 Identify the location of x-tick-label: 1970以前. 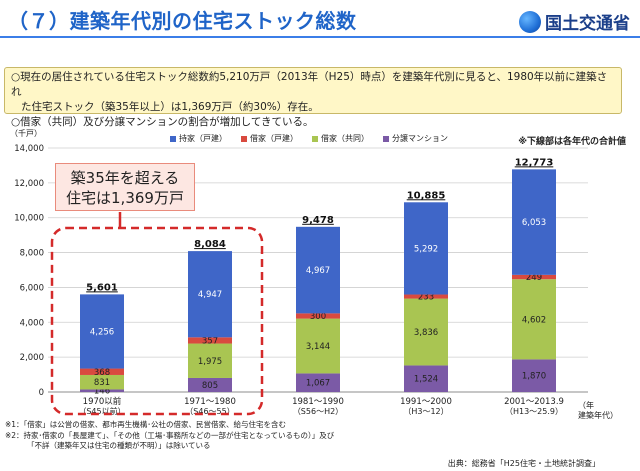
(102, 401).